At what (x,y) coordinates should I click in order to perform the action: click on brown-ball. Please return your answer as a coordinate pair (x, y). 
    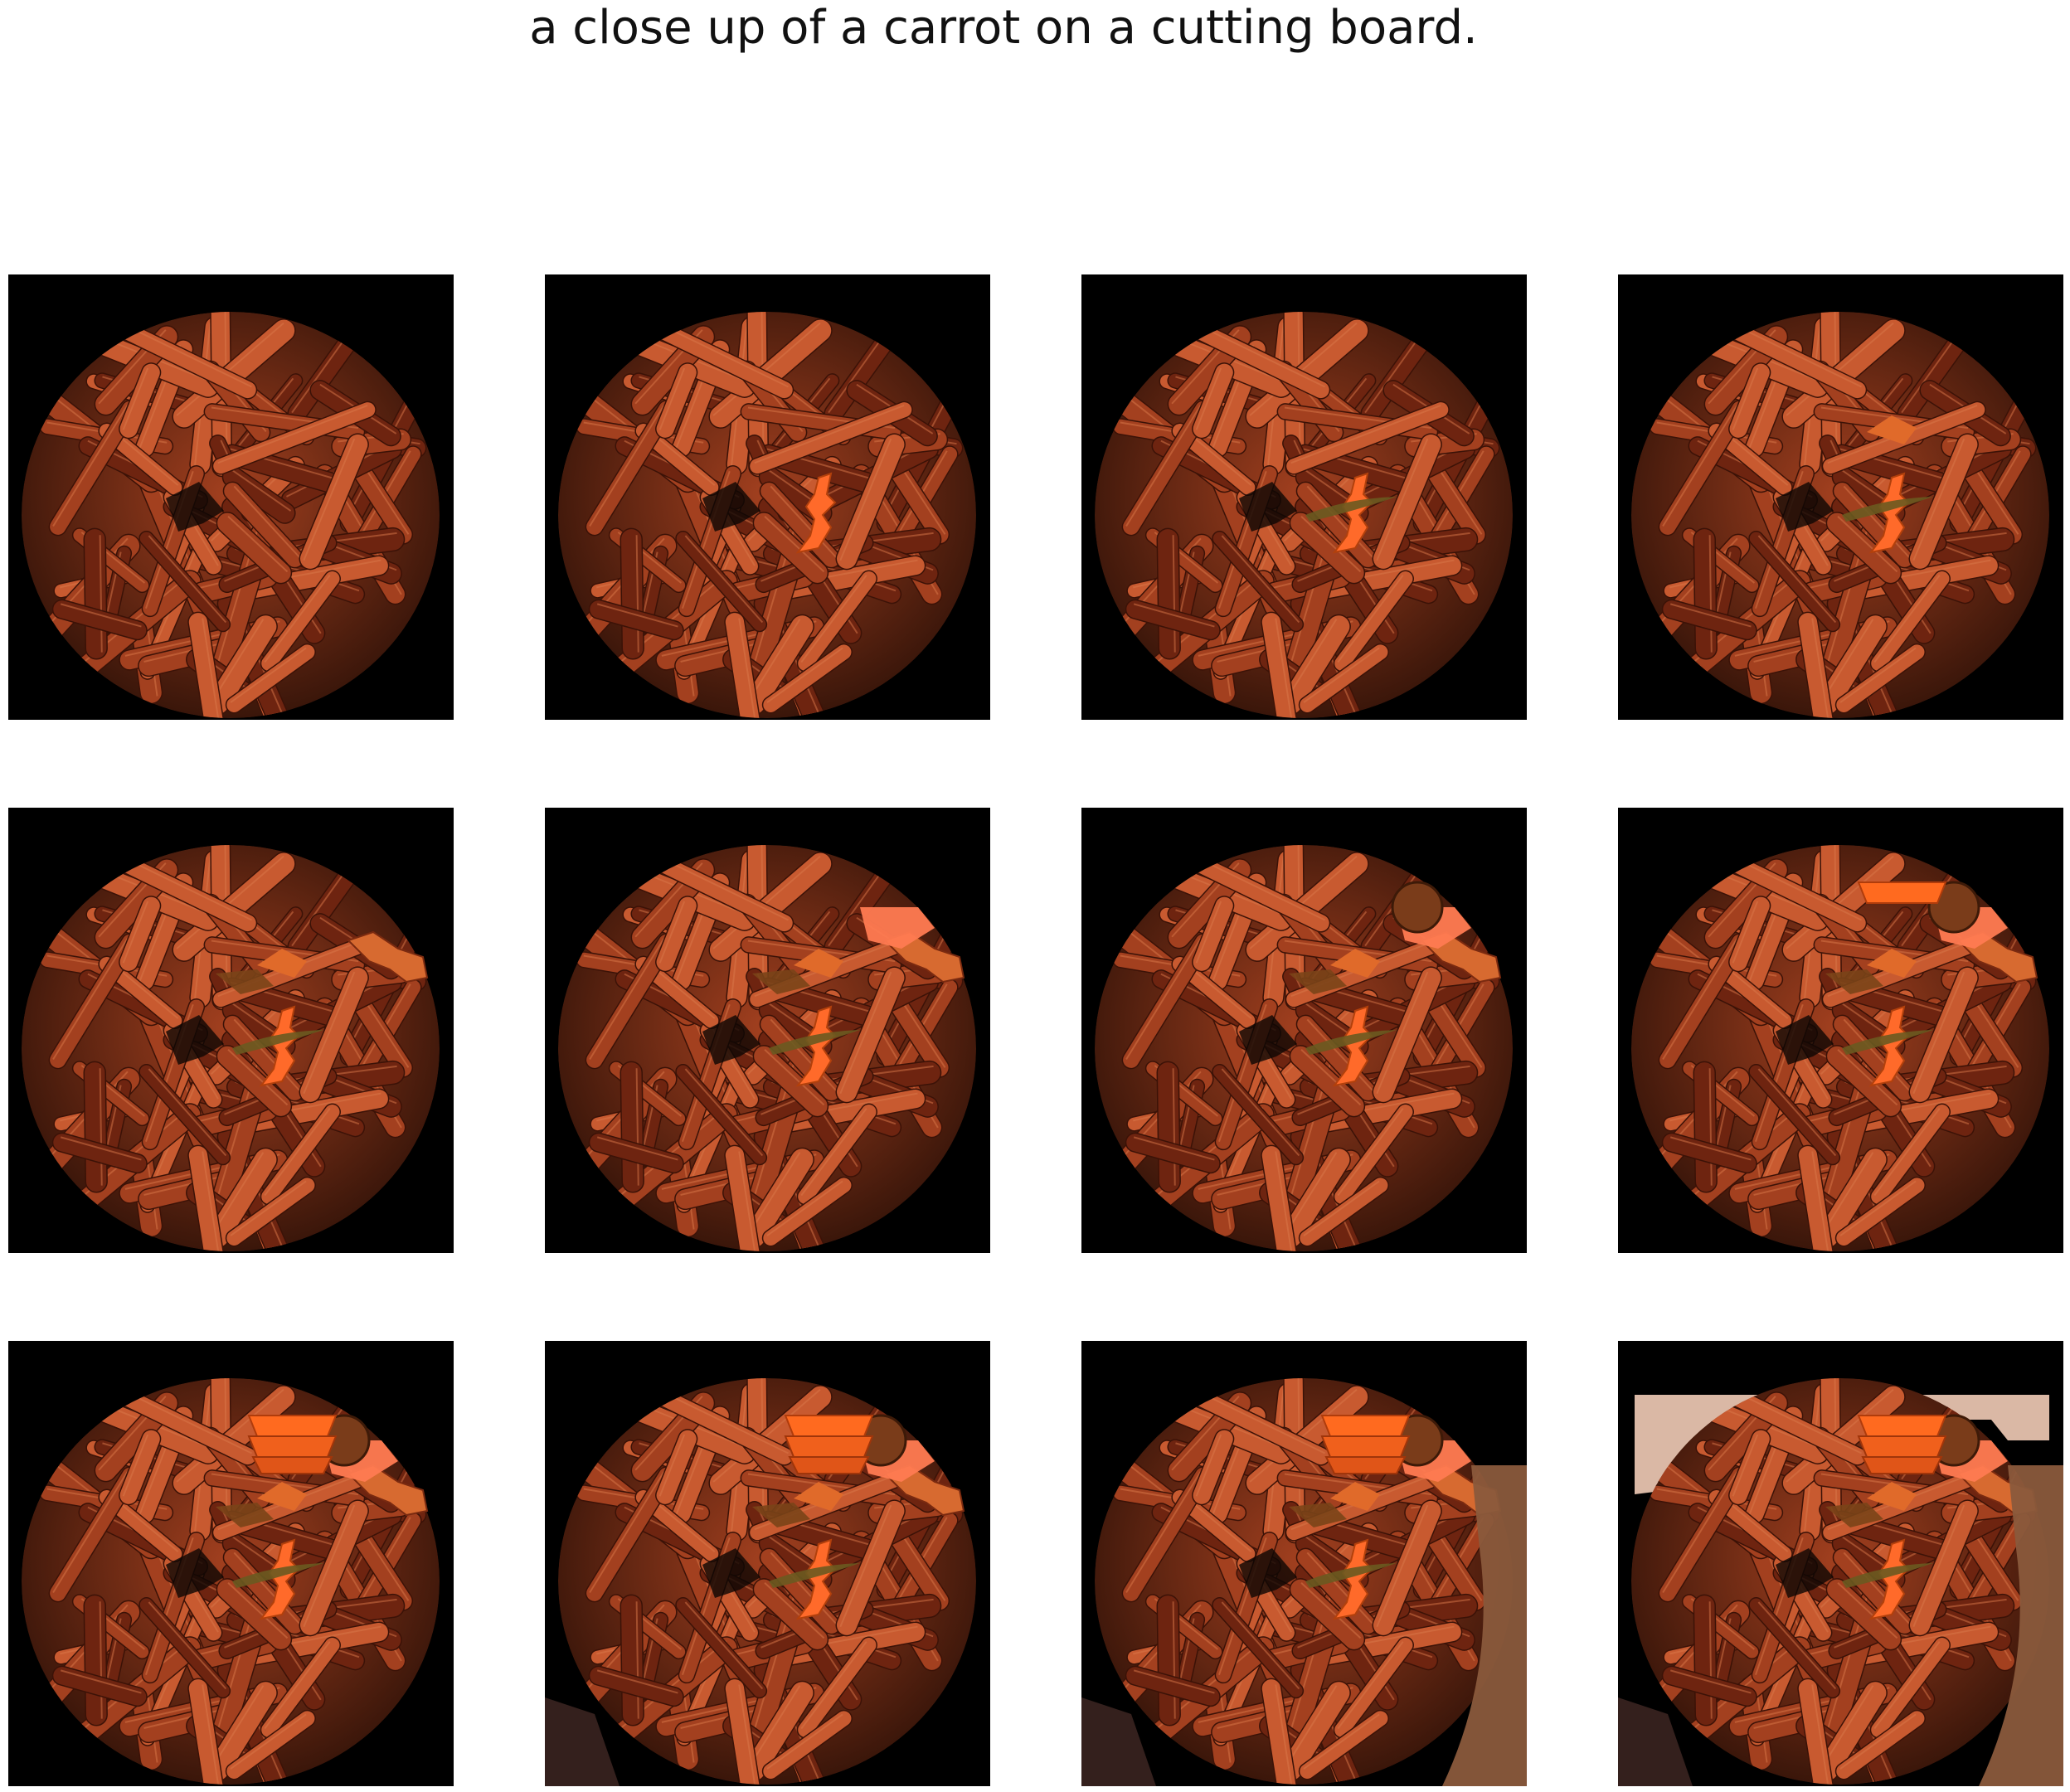
    Looking at the image, I should click on (1418, 908).